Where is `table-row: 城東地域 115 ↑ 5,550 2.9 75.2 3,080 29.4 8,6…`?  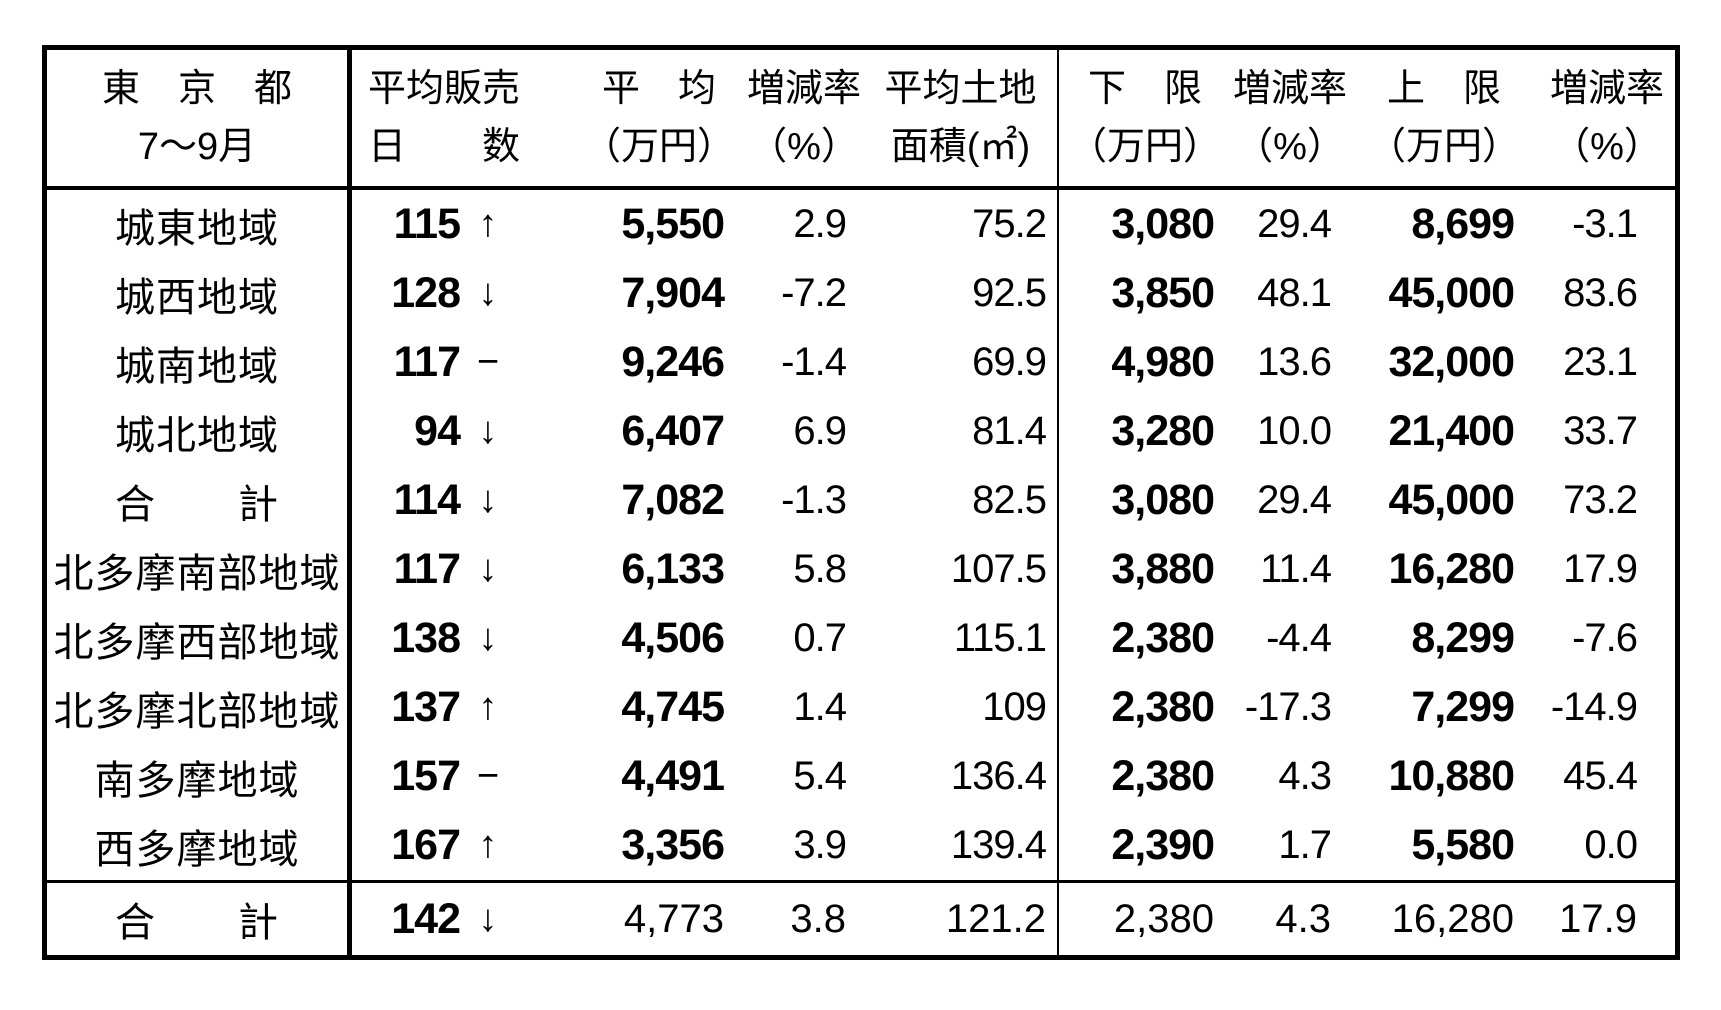
table-row: 城東地域 115 ↑ 5,550 2.9 75.2 3,080 29.4 8,6… is located at coordinates (861, 224).